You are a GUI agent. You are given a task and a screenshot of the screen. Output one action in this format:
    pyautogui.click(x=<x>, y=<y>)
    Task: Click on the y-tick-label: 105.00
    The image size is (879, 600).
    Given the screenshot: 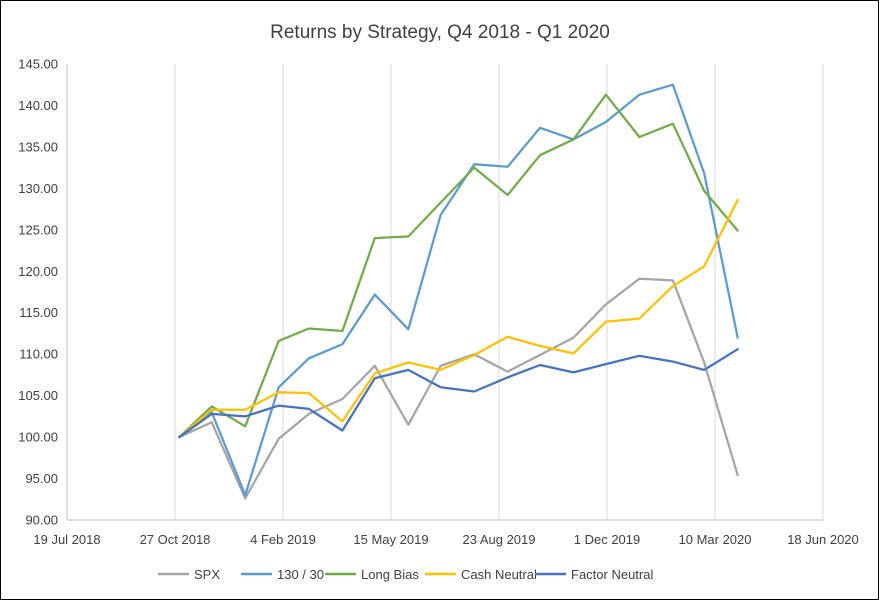 What is the action you would take?
    pyautogui.click(x=38, y=395)
    